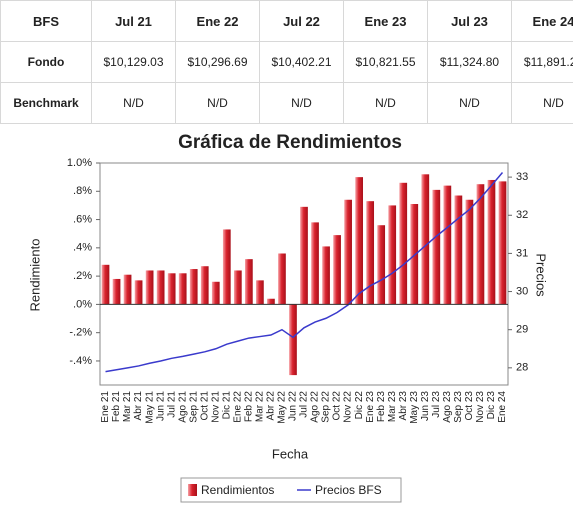  What do you see at coordinates (215, 407) in the screenshot?
I see `x-tick-label: Nov 21` at bounding box center [215, 407].